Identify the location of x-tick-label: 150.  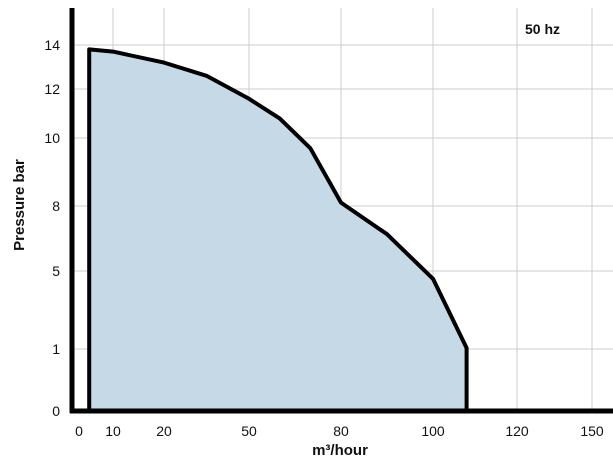
(592, 431).